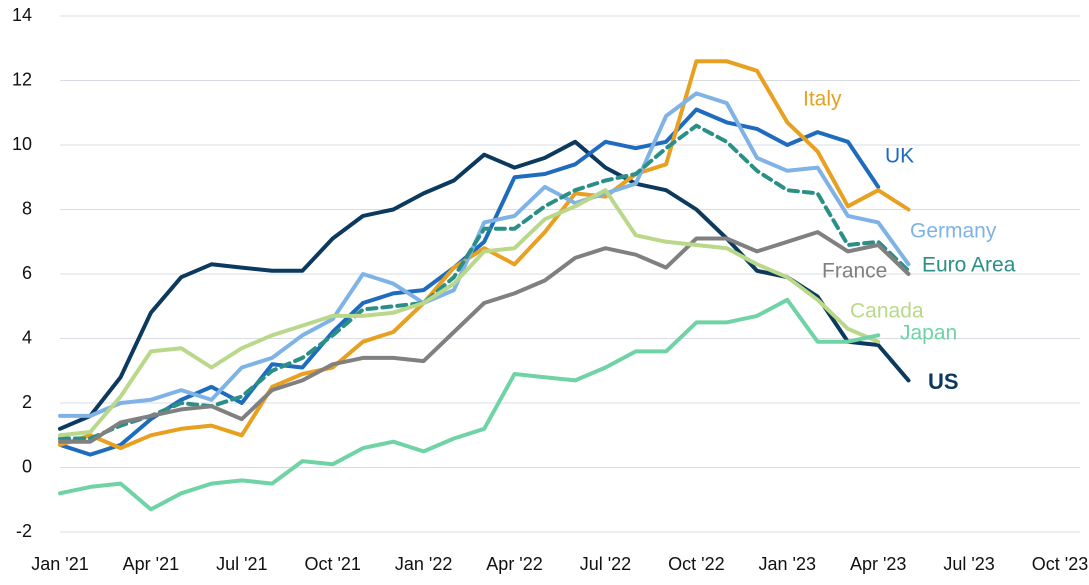  I want to click on x-tick-label: Jan '22, so click(423, 564).